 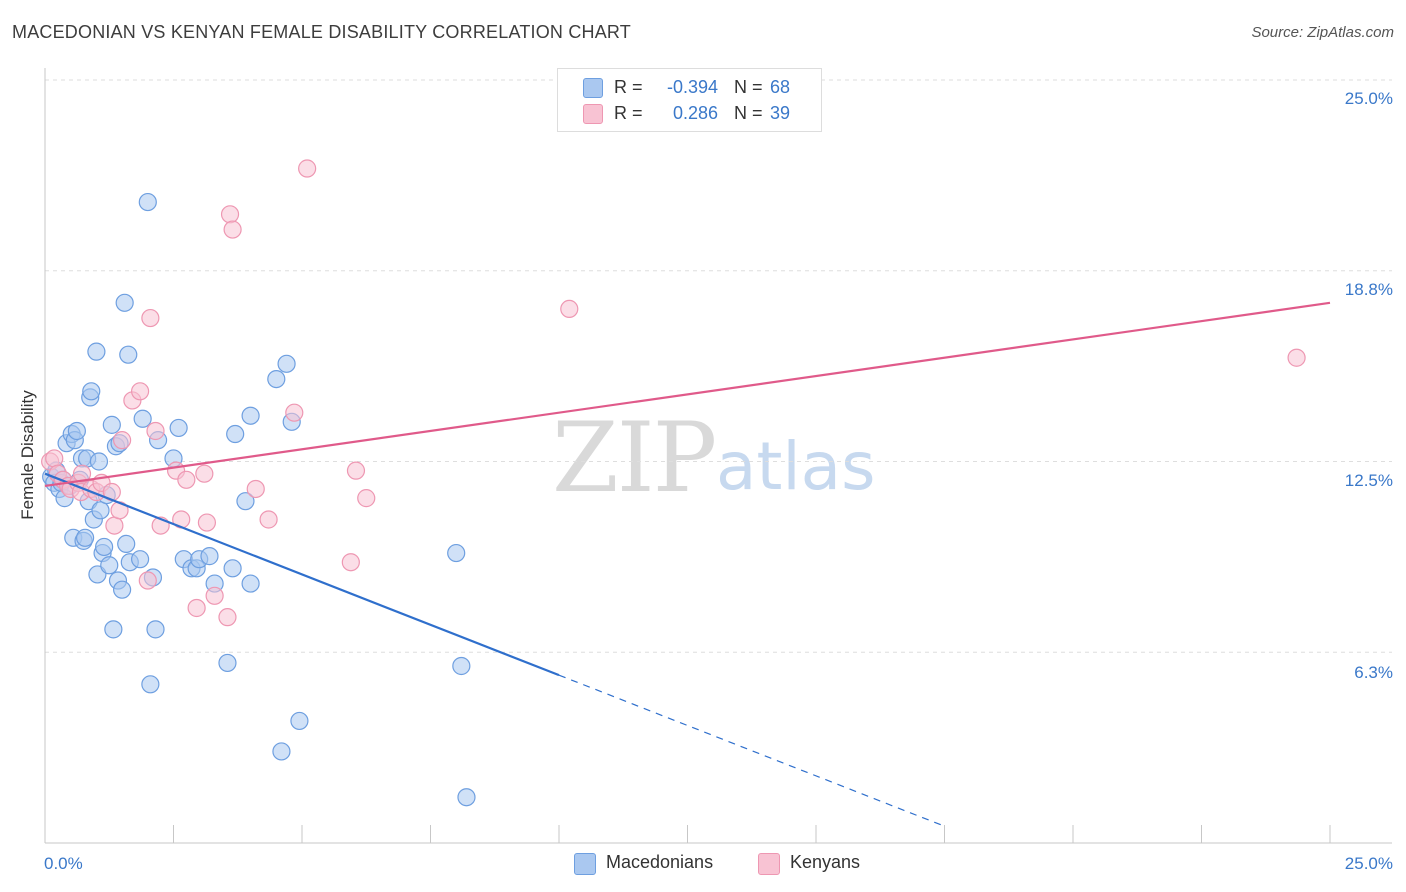 I want to click on legend-row-kenyans: R = 0.286 N = 39, so click(x=689, y=114).